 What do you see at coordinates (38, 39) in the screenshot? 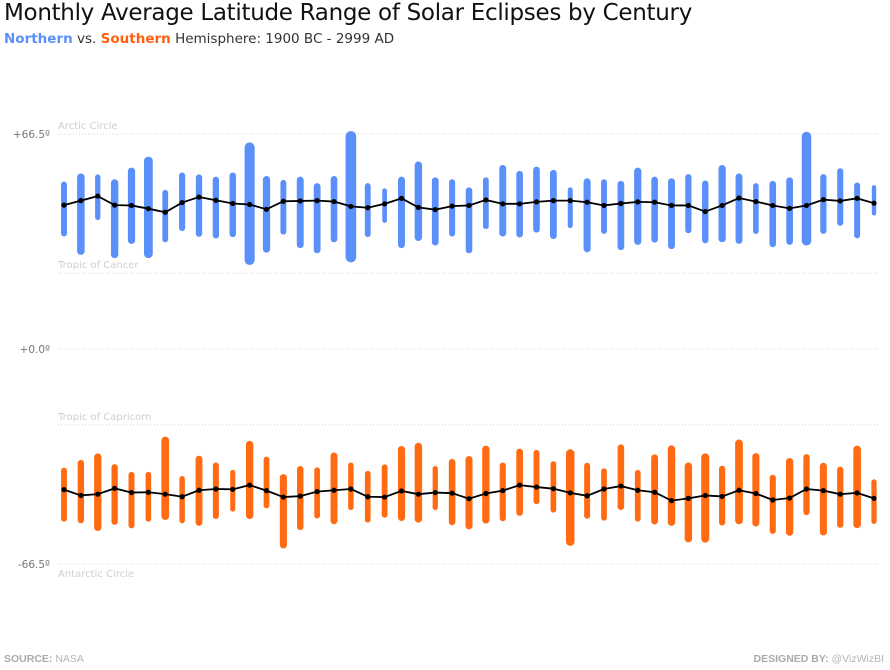
I see `subtitle-northern: Northern` at bounding box center [38, 39].